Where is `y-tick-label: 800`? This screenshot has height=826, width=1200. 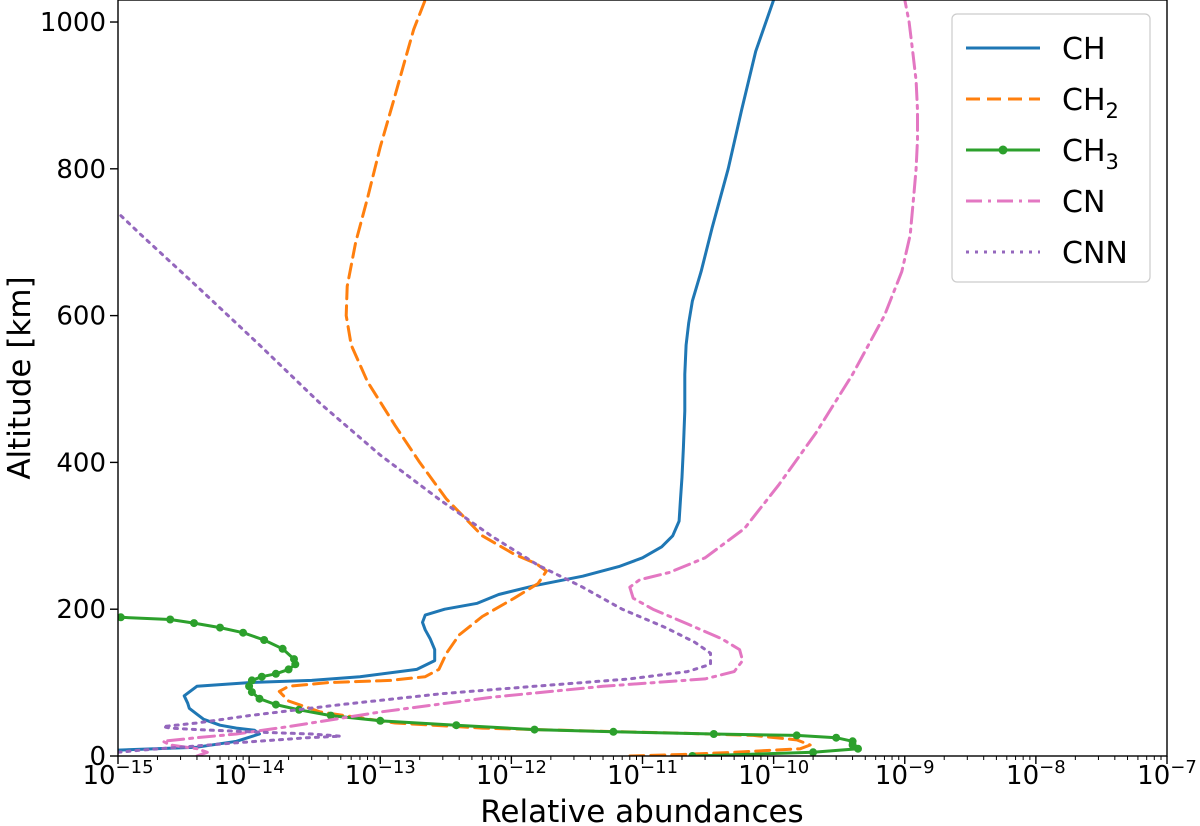 y-tick-label: 800 is located at coordinates (81, 170).